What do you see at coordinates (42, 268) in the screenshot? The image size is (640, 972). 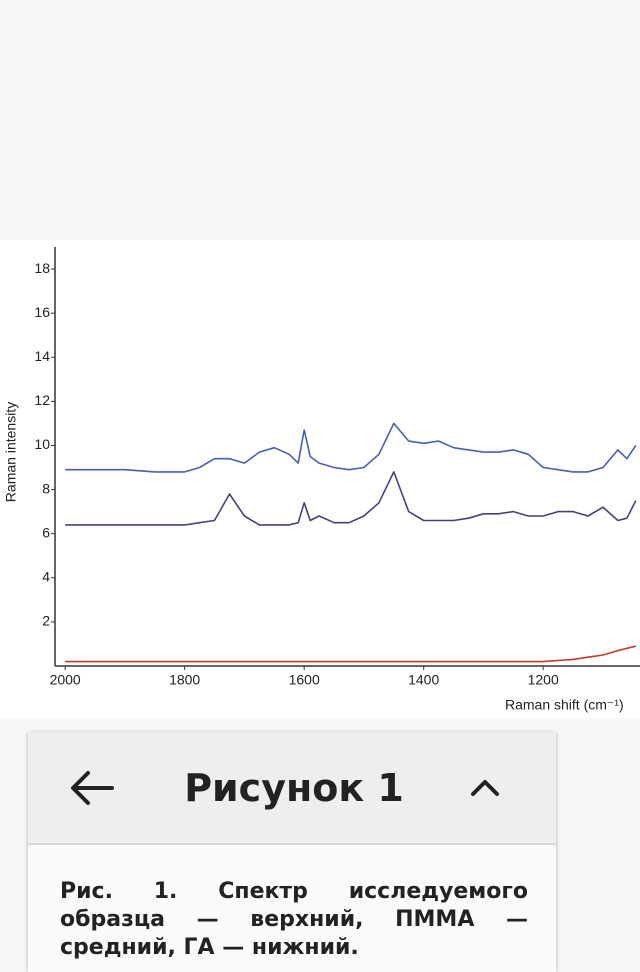 I see `y-tick-label: 18` at bounding box center [42, 268].